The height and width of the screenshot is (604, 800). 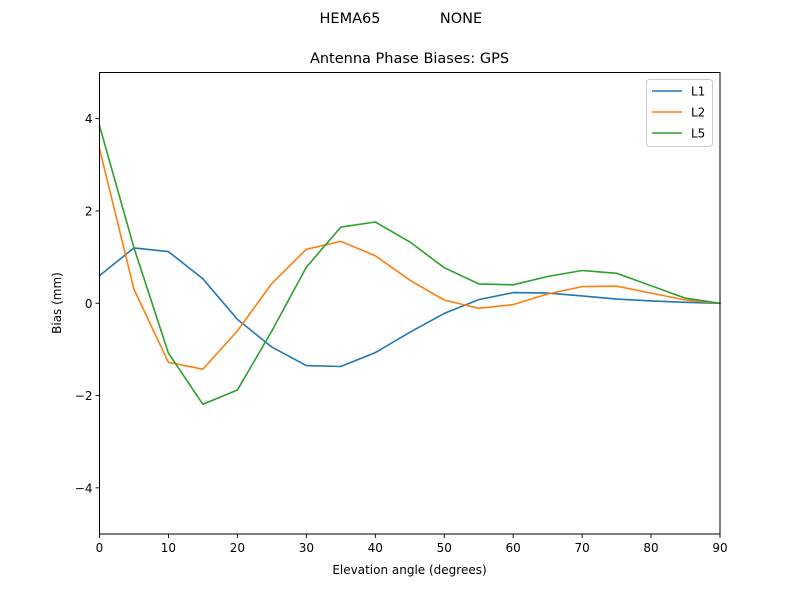 I want to click on y-tick-label: 0, so click(x=89, y=304).